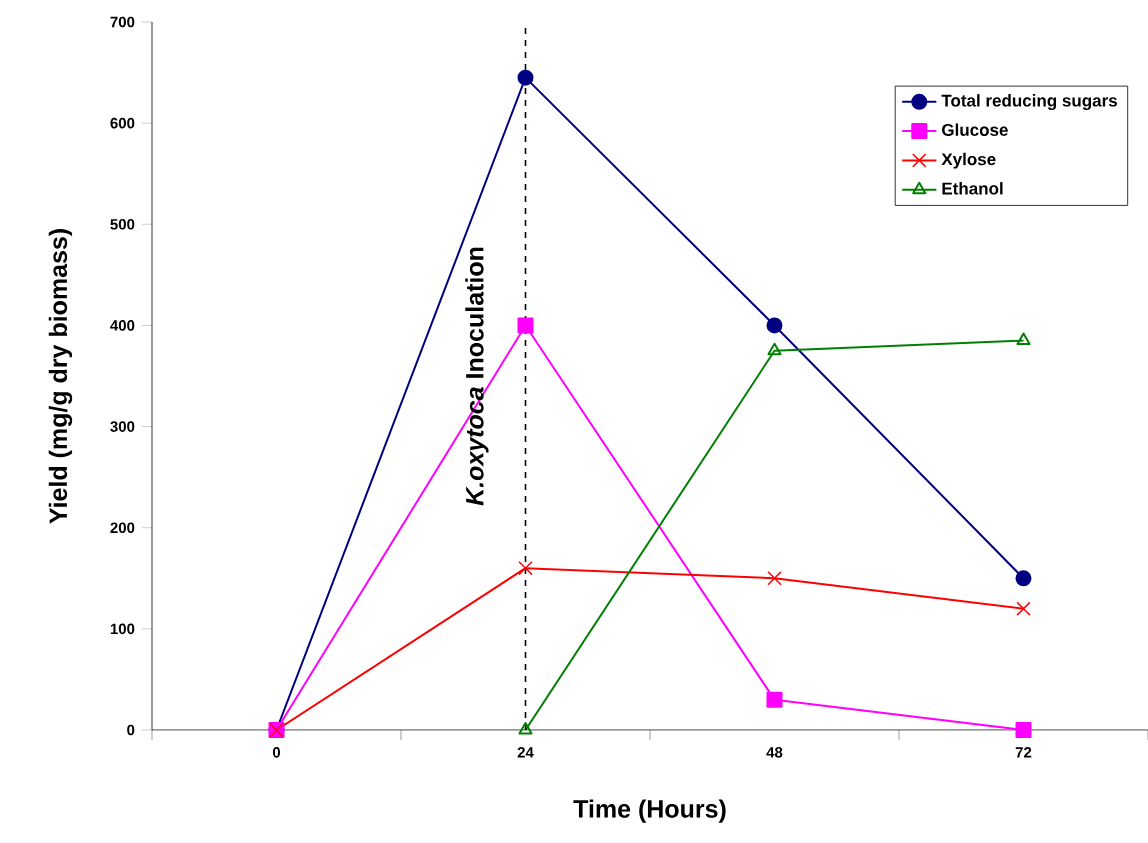  Describe the element at coordinates (122, 22) in the screenshot. I see `y-tick-label: 700` at that location.